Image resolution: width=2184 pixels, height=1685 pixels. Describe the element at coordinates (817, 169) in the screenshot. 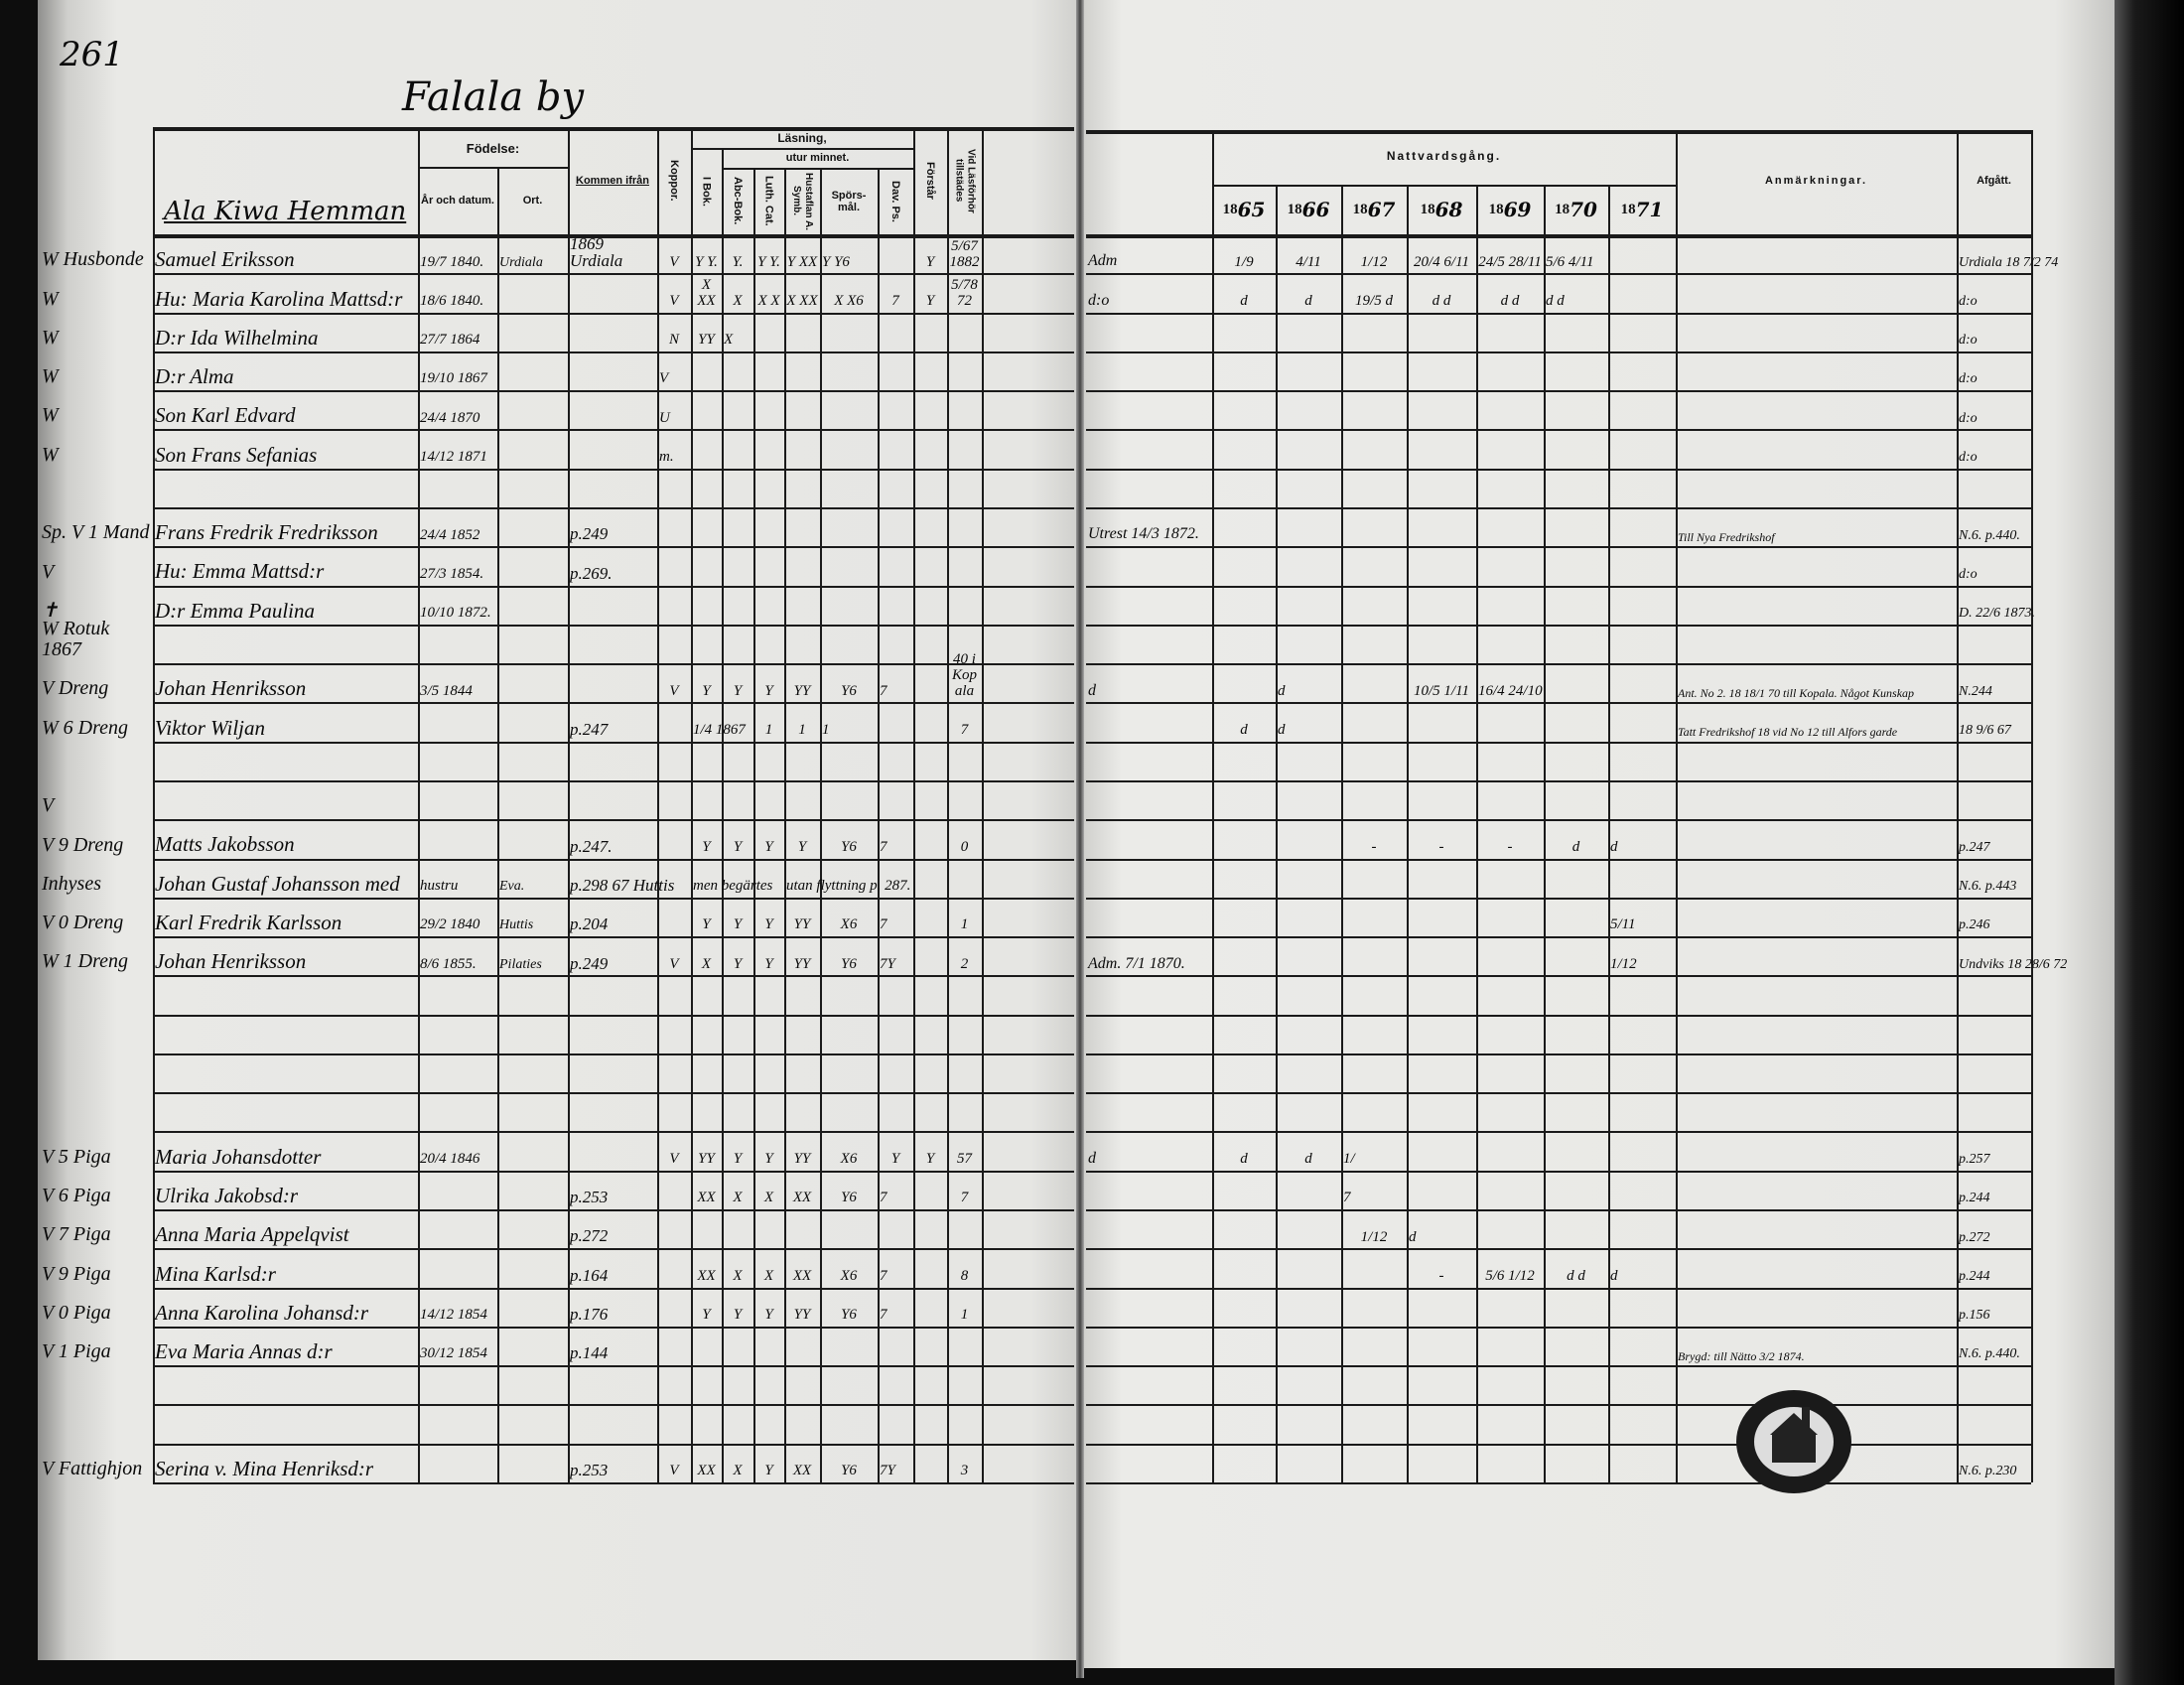

I see `utur-minnet-subrule` at that location.